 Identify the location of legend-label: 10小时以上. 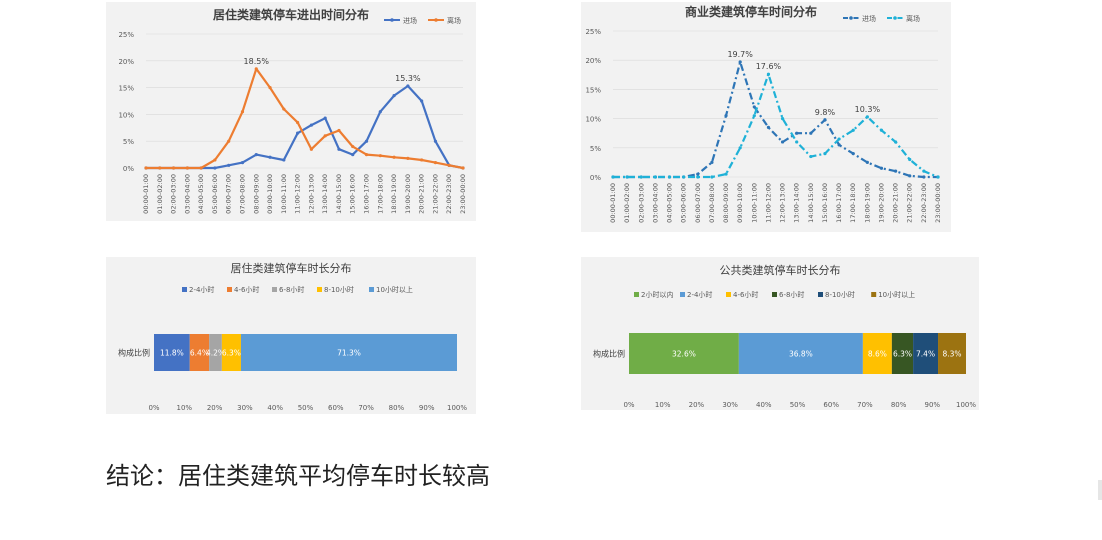
(394, 289).